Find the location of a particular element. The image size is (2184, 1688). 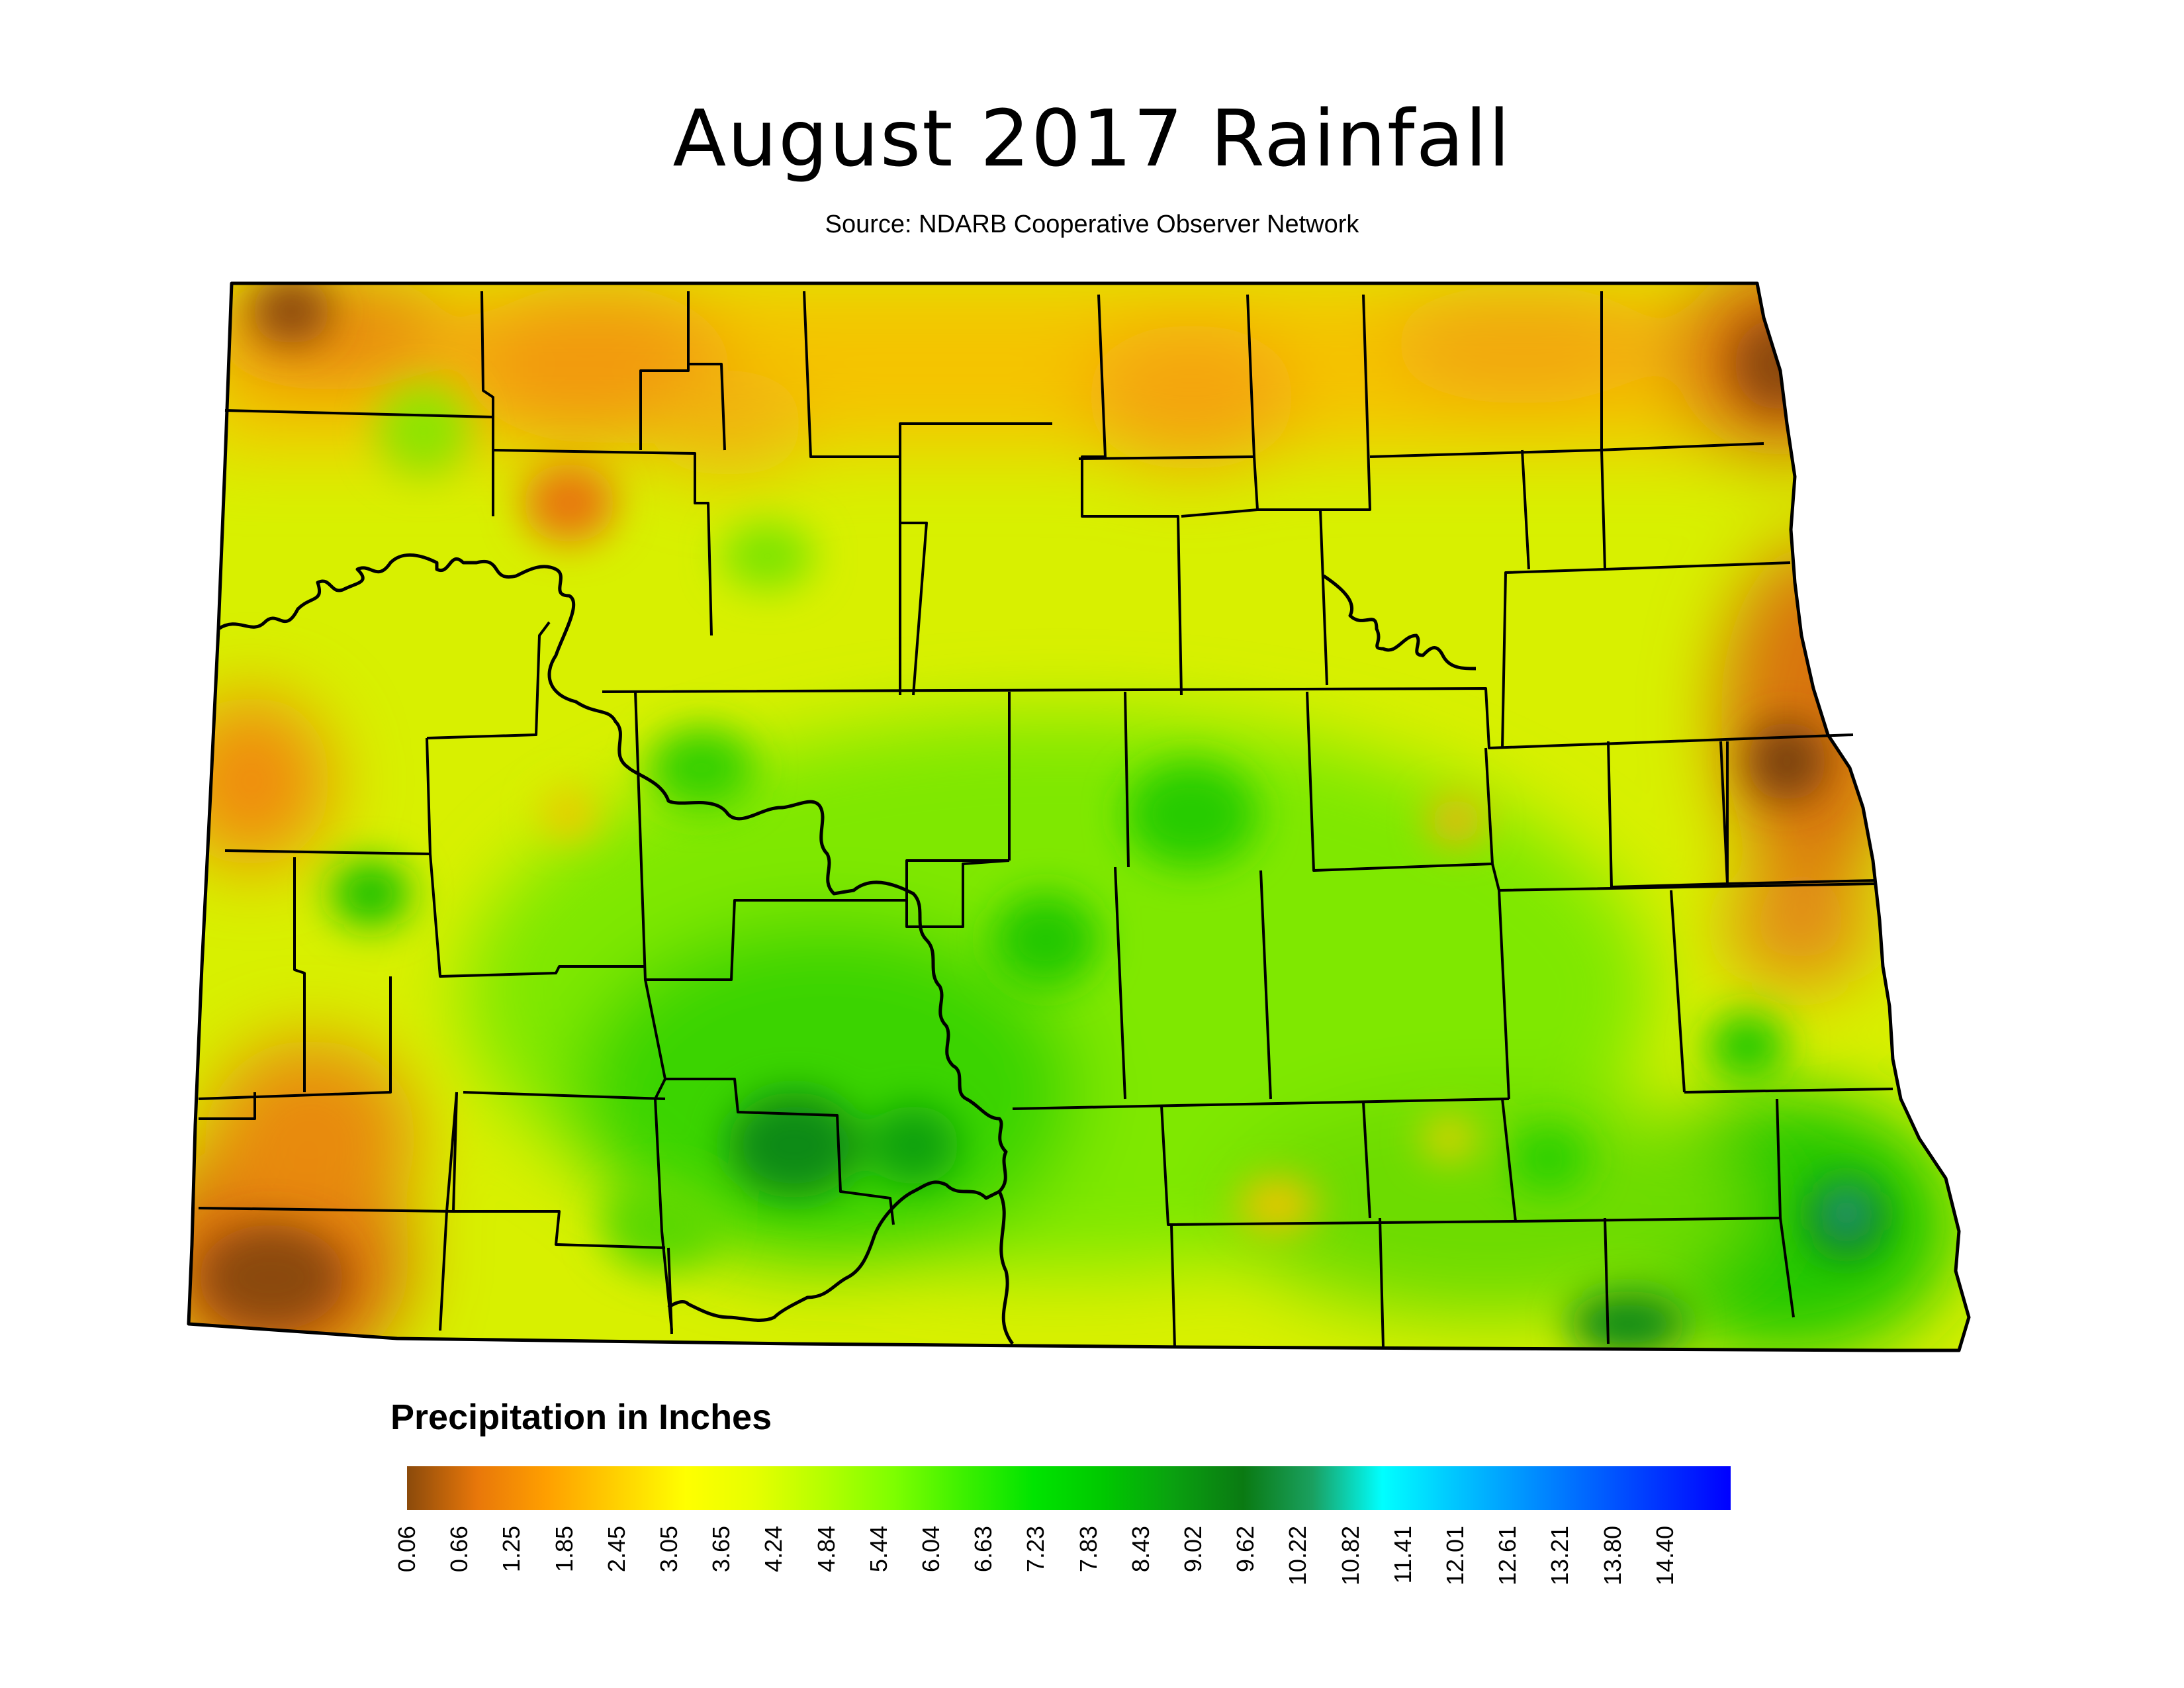

legend-tick-label: 12.01 is located at coordinates (1455, 1556).